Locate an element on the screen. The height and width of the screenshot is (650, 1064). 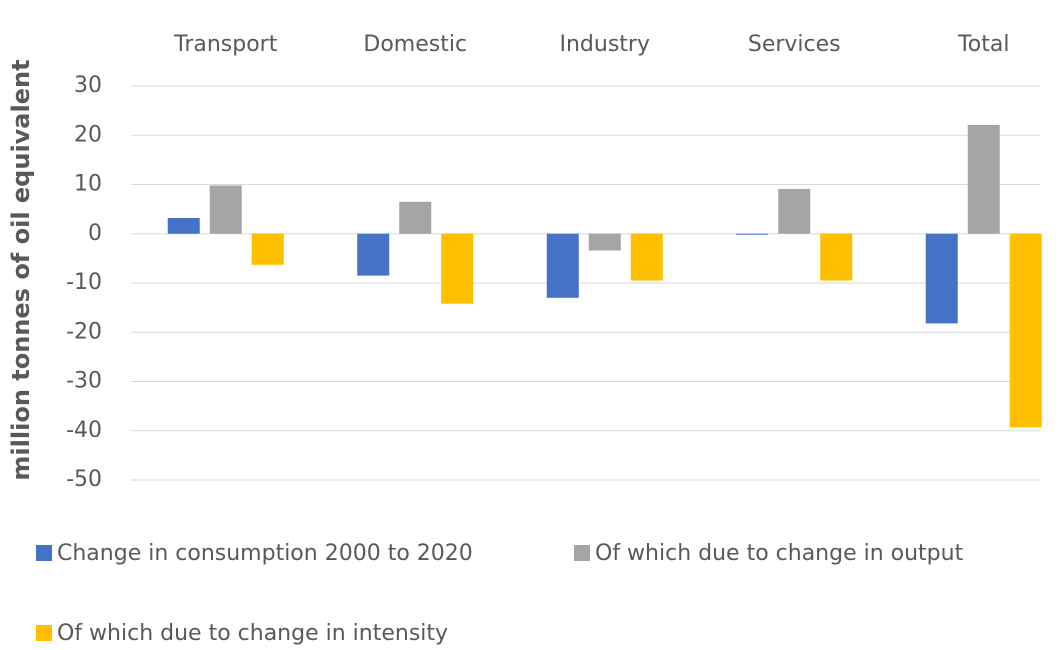
x-tick-label: Total is located at coordinates (983, 44).